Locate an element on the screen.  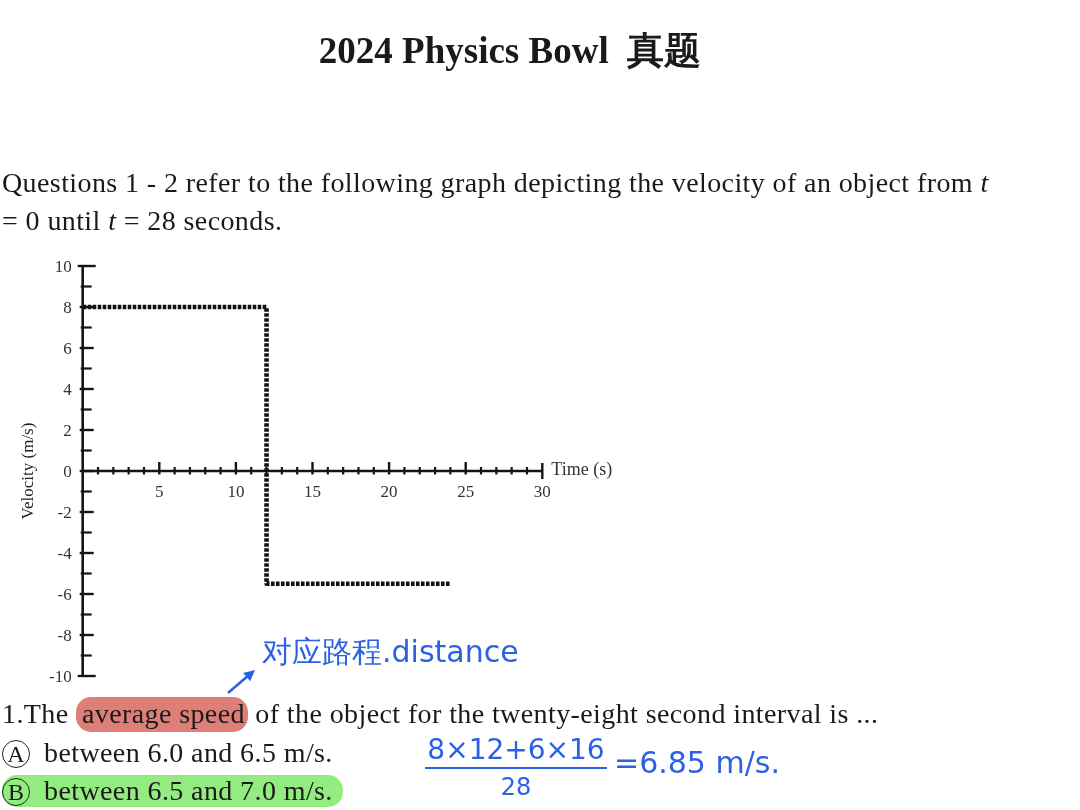
y-tick-label: -8 is located at coordinates (64, 635).